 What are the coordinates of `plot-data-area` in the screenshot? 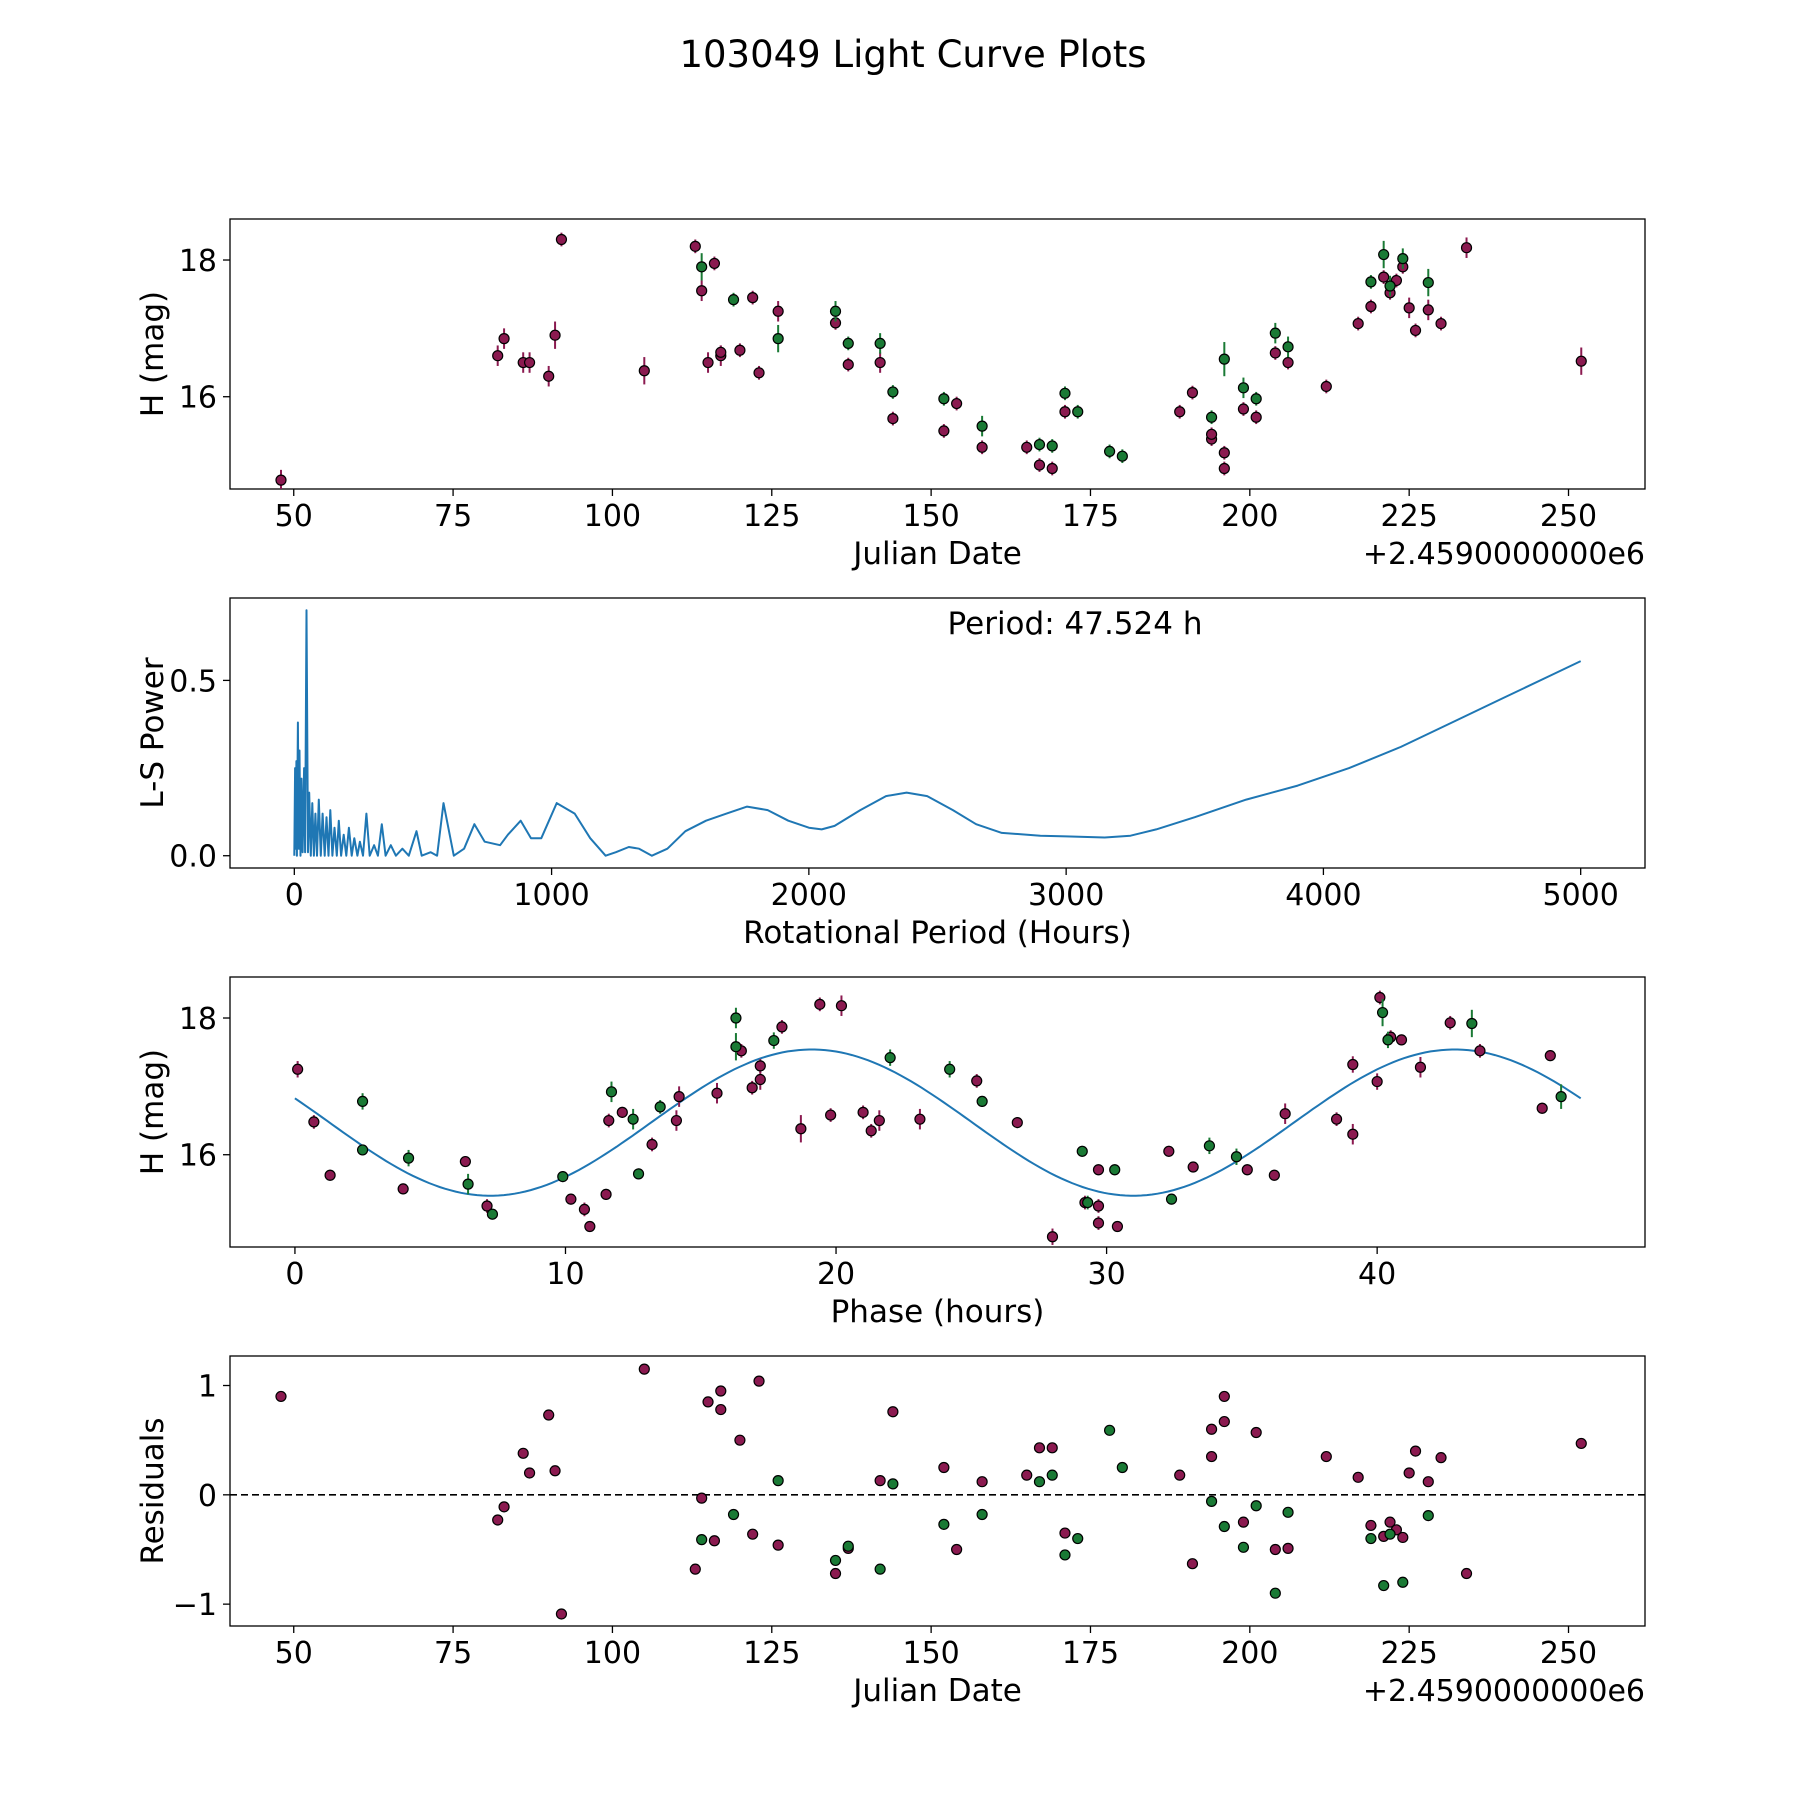 It's located at (937, 1491).